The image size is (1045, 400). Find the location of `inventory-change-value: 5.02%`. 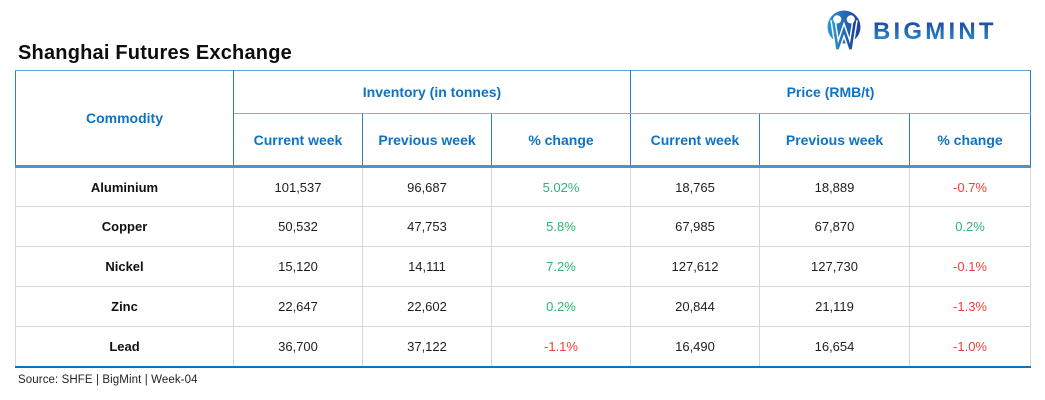

inventory-change-value: 5.02% is located at coordinates (561, 186).